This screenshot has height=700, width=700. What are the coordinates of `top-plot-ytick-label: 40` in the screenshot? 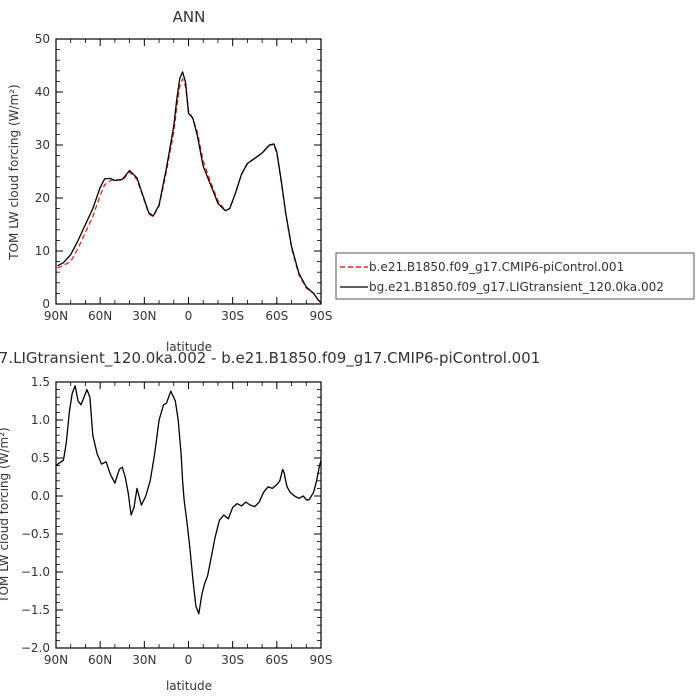 It's located at (42, 92).